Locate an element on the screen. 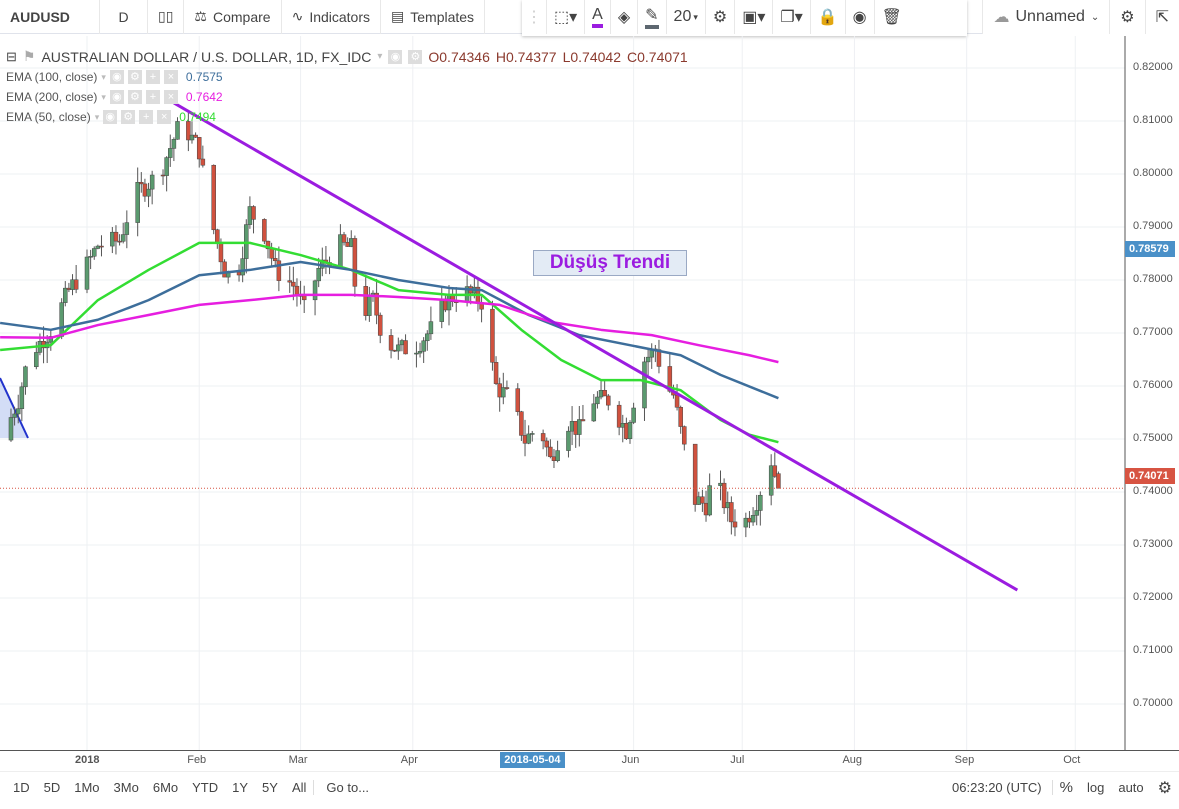 The width and height of the screenshot is (1179, 809). symbol-button: AUDUSD is located at coordinates (50, 17).